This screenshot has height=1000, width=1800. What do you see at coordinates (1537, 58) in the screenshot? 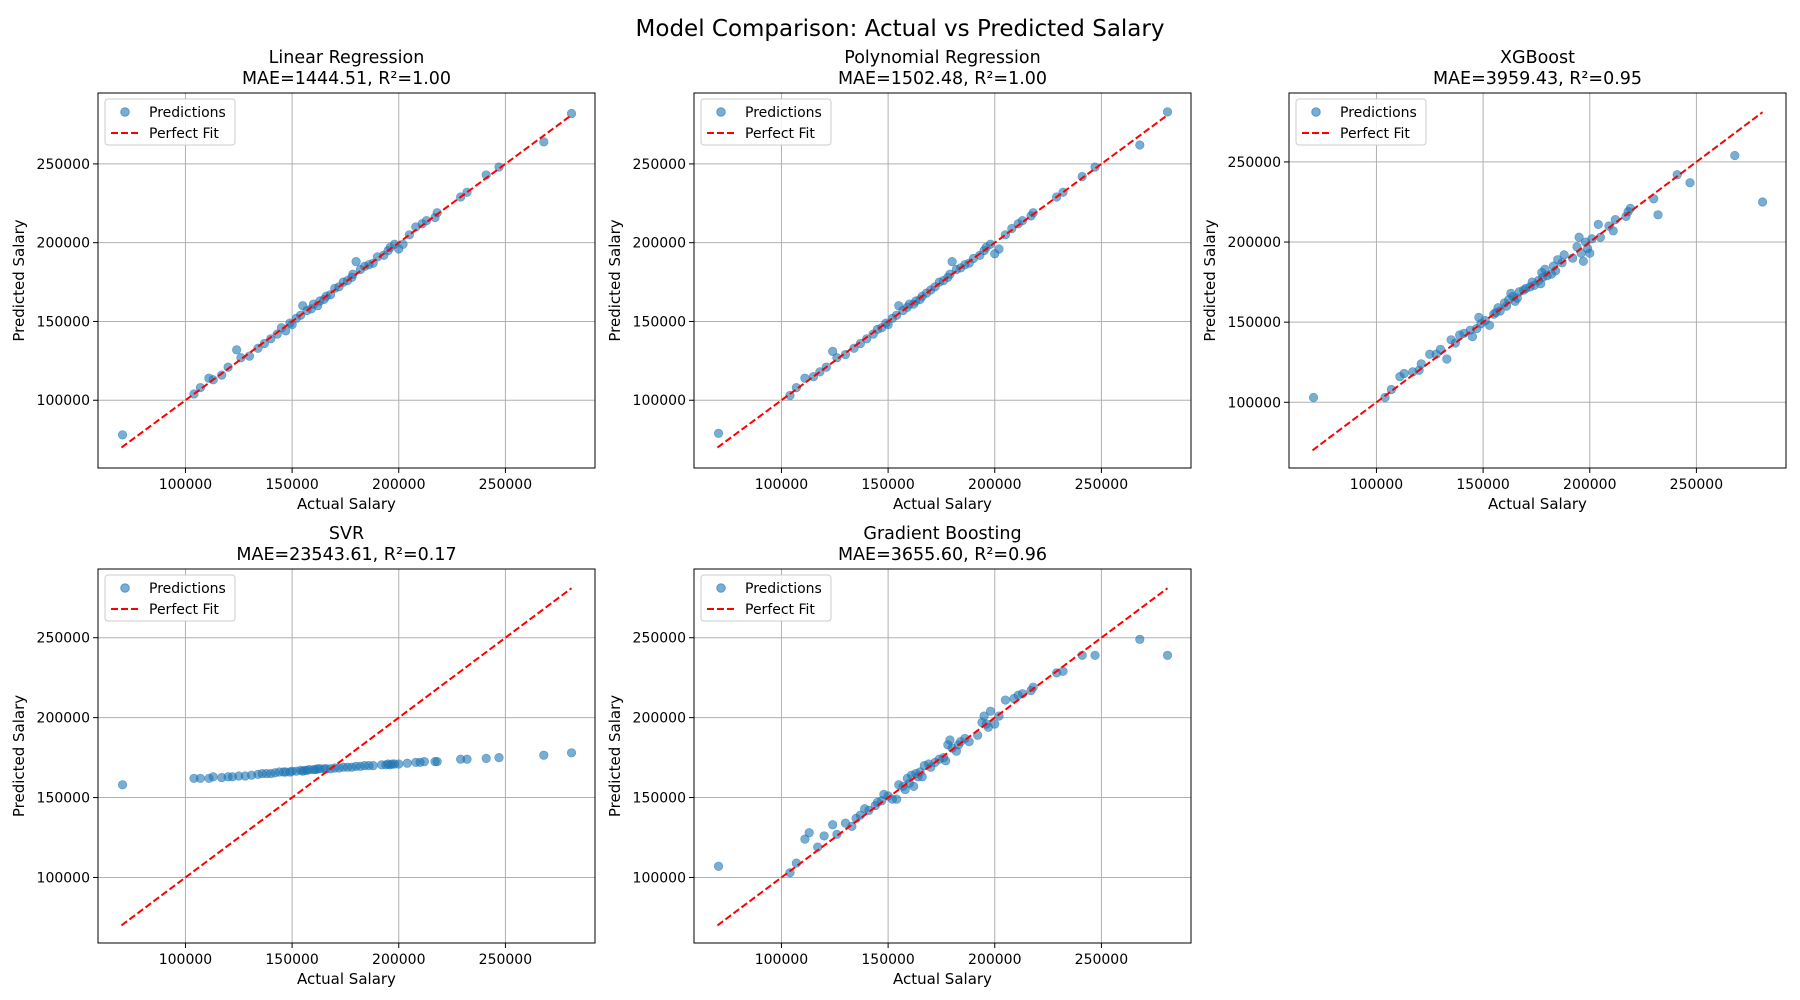
I see `subplot-title: XGBoost` at bounding box center [1537, 58].